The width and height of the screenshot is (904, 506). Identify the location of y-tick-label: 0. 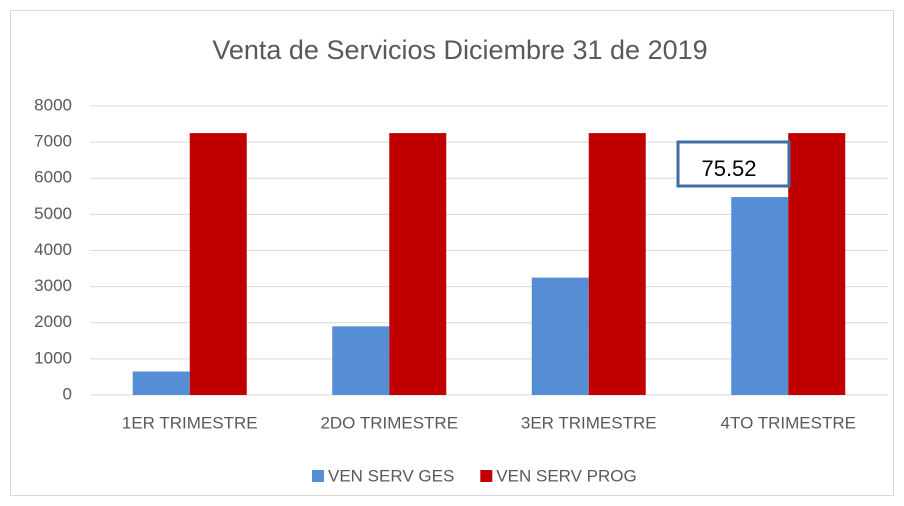
(67, 393).